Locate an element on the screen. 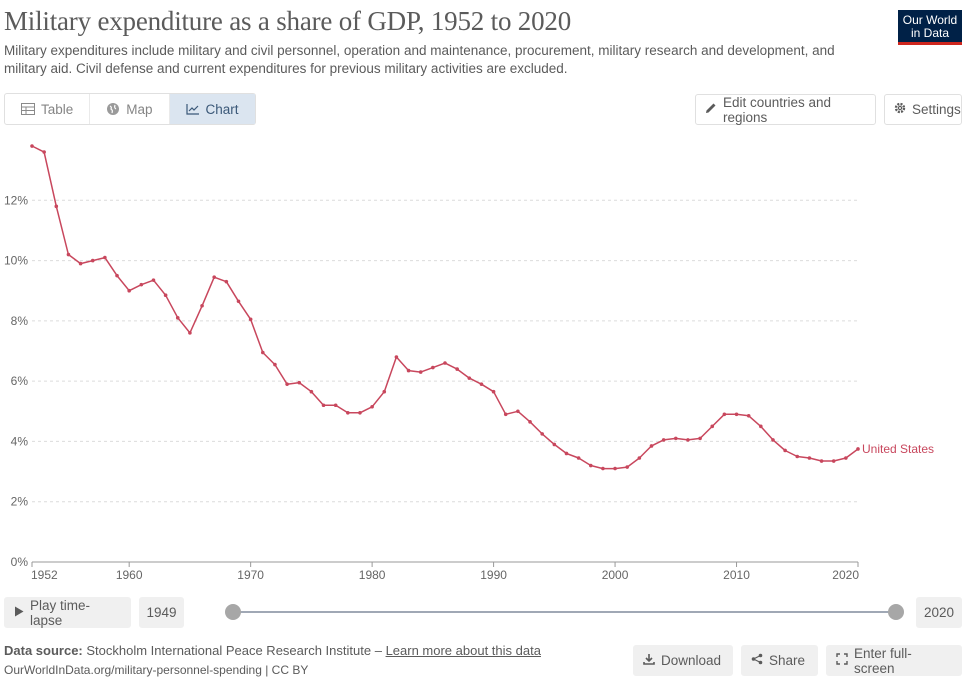  owid-logo: Our World in Data is located at coordinates (930, 27).